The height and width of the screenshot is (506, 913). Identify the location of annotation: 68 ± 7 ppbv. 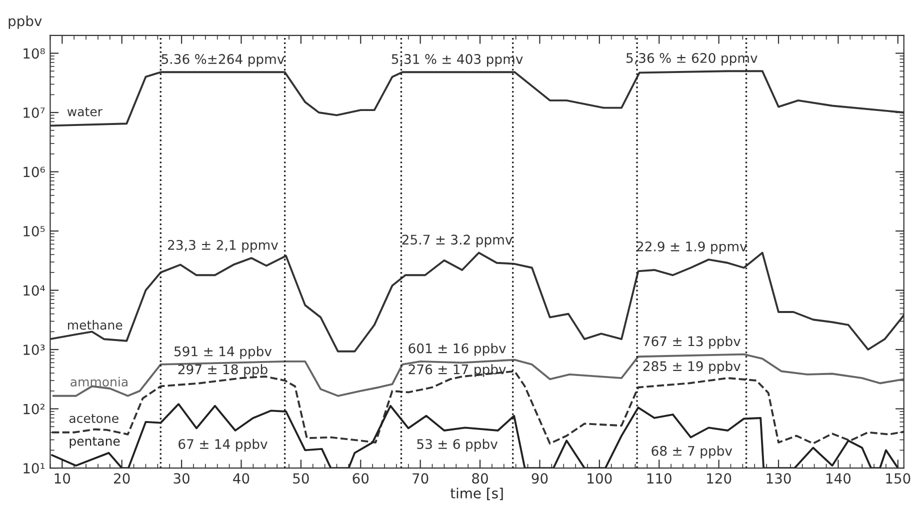
(692, 452).